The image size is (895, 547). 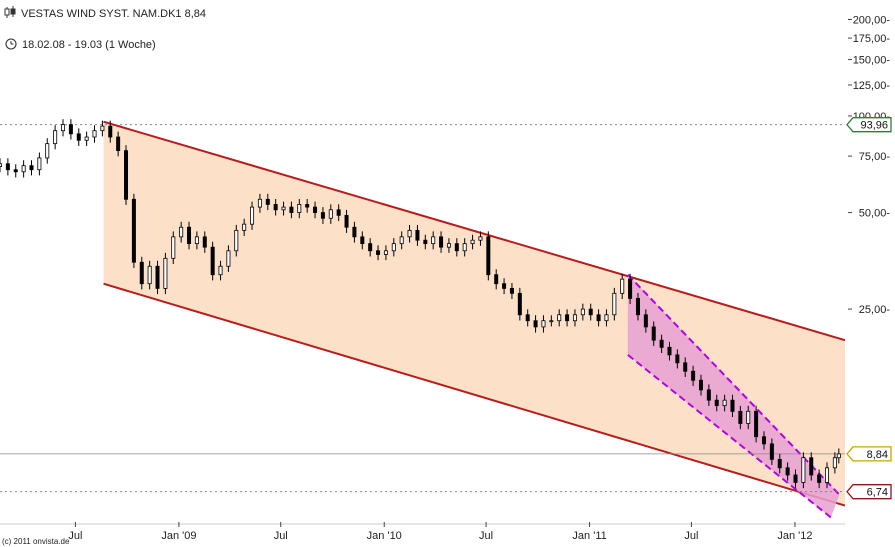 I want to click on y-tick-label: 200,00-, so click(x=872, y=20).